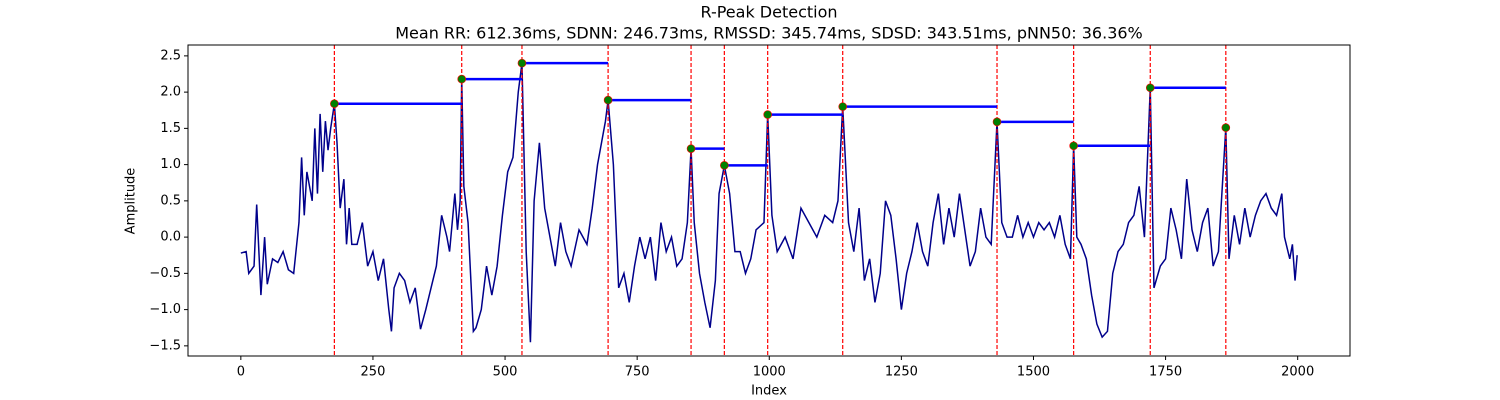 The height and width of the screenshot is (400, 1500). I want to click on chart-title: R-Peak Detection, so click(768, 12).